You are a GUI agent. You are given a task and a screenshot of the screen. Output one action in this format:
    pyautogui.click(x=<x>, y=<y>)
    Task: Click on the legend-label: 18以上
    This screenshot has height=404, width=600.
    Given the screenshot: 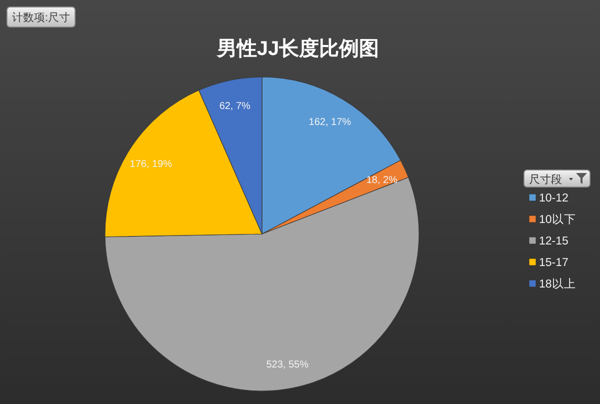 What is the action you would take?
    pyautogui.click(x=557, y=284)
    